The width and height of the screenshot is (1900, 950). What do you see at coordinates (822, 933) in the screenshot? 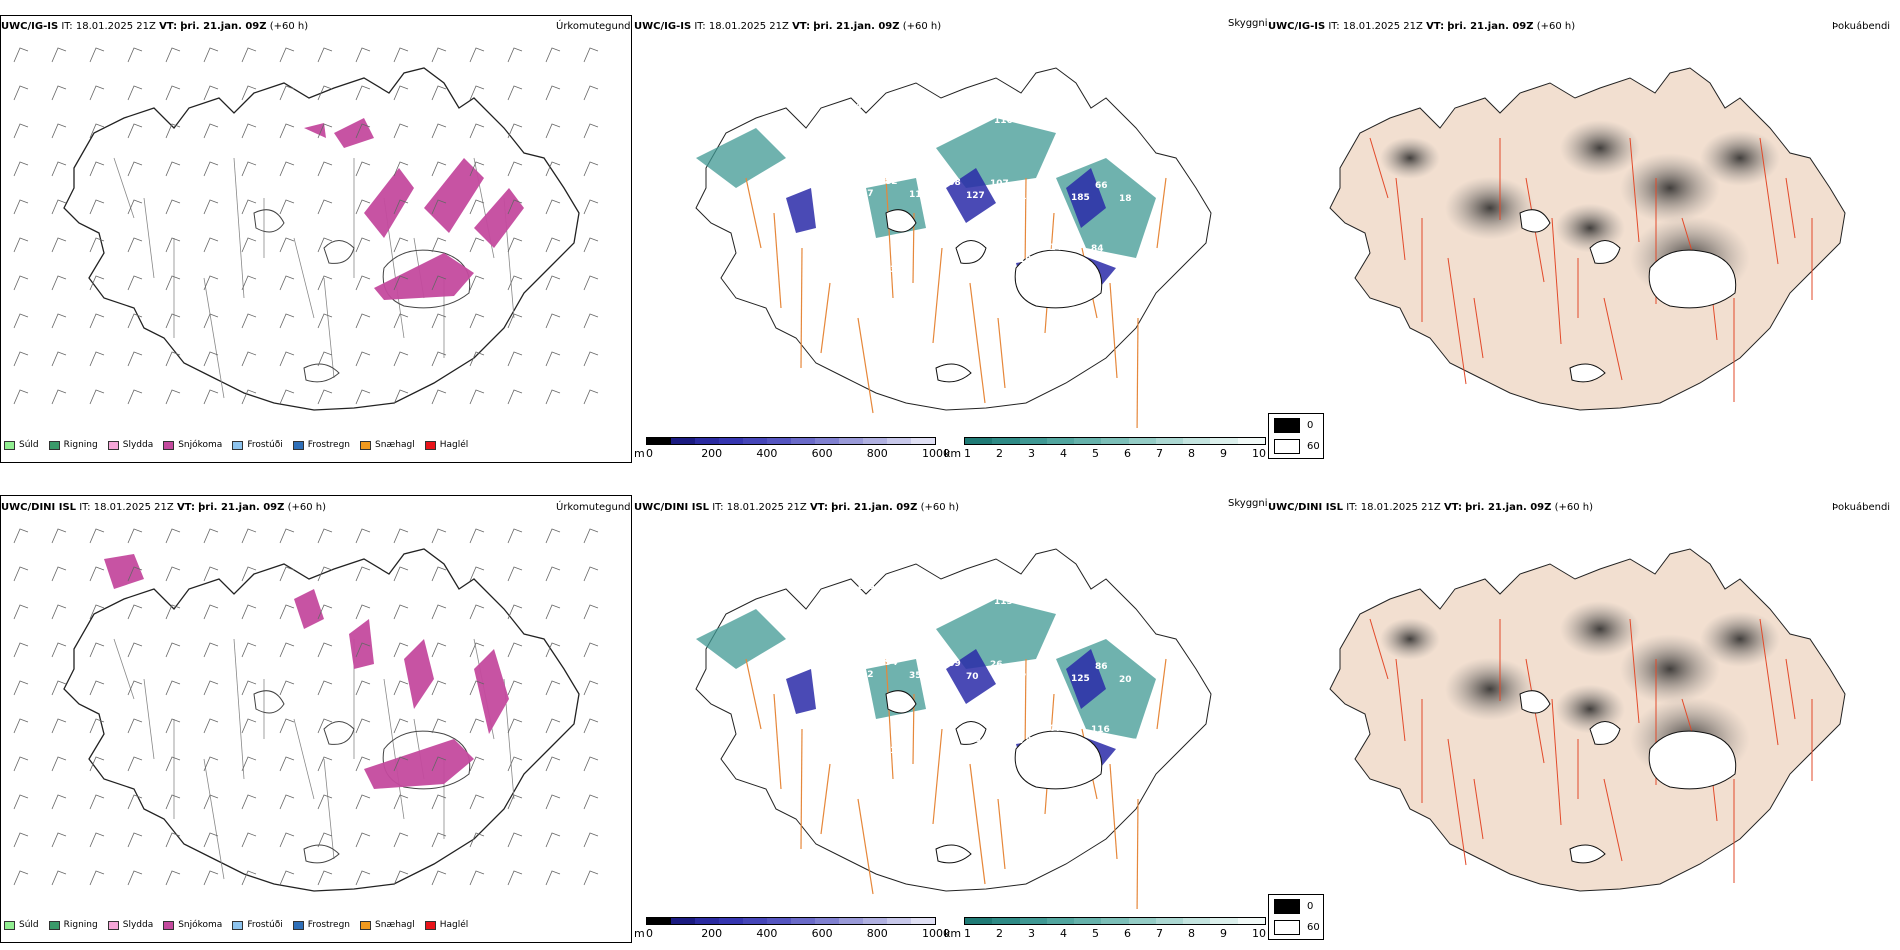
I see `colorbar-tick: 600` at bounding box center [822, 933].